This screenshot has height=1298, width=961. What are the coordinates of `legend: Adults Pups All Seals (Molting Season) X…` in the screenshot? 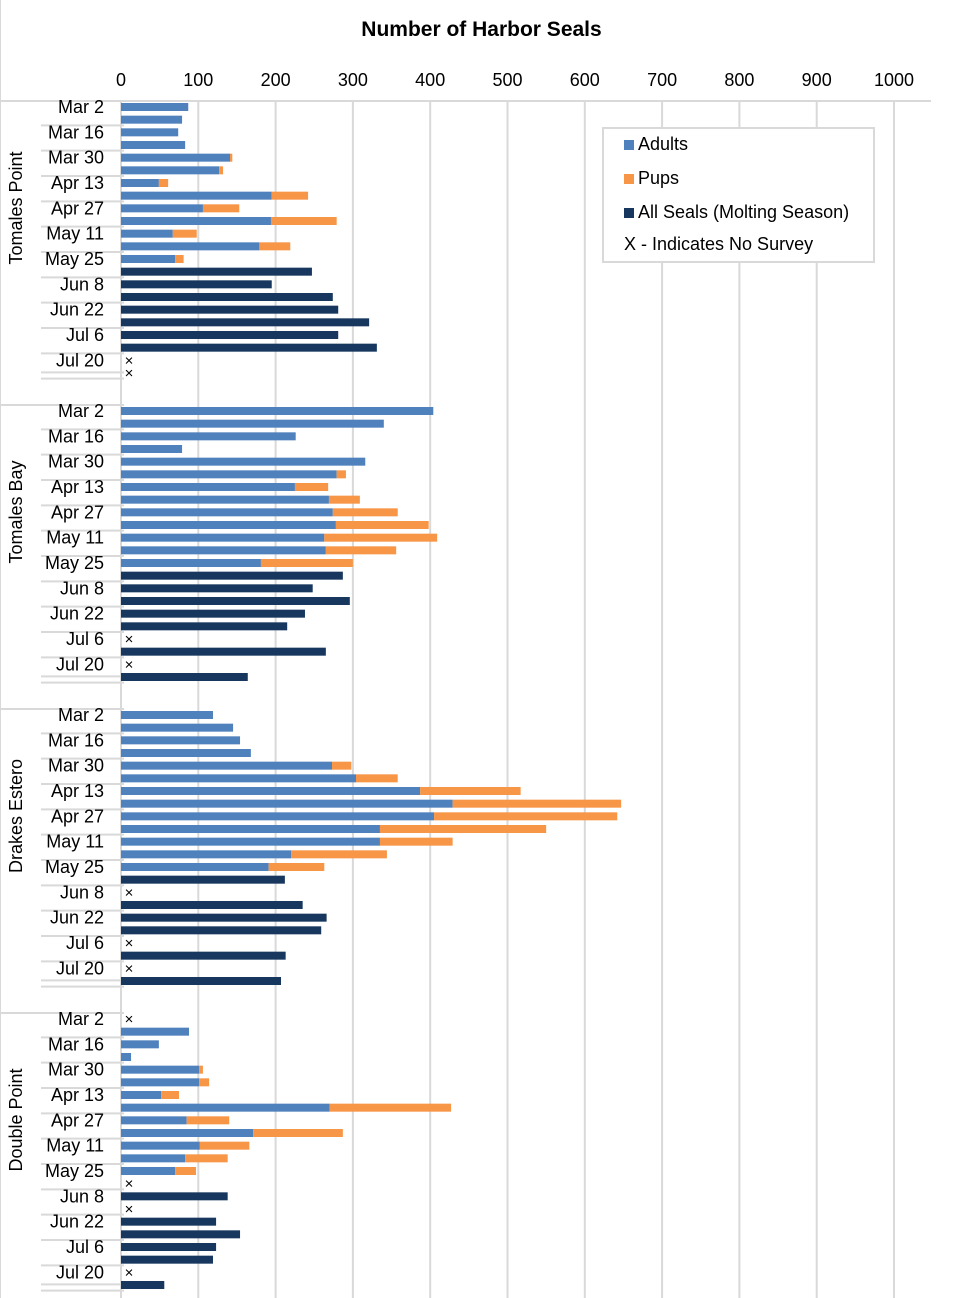 It's located at (738, 195).